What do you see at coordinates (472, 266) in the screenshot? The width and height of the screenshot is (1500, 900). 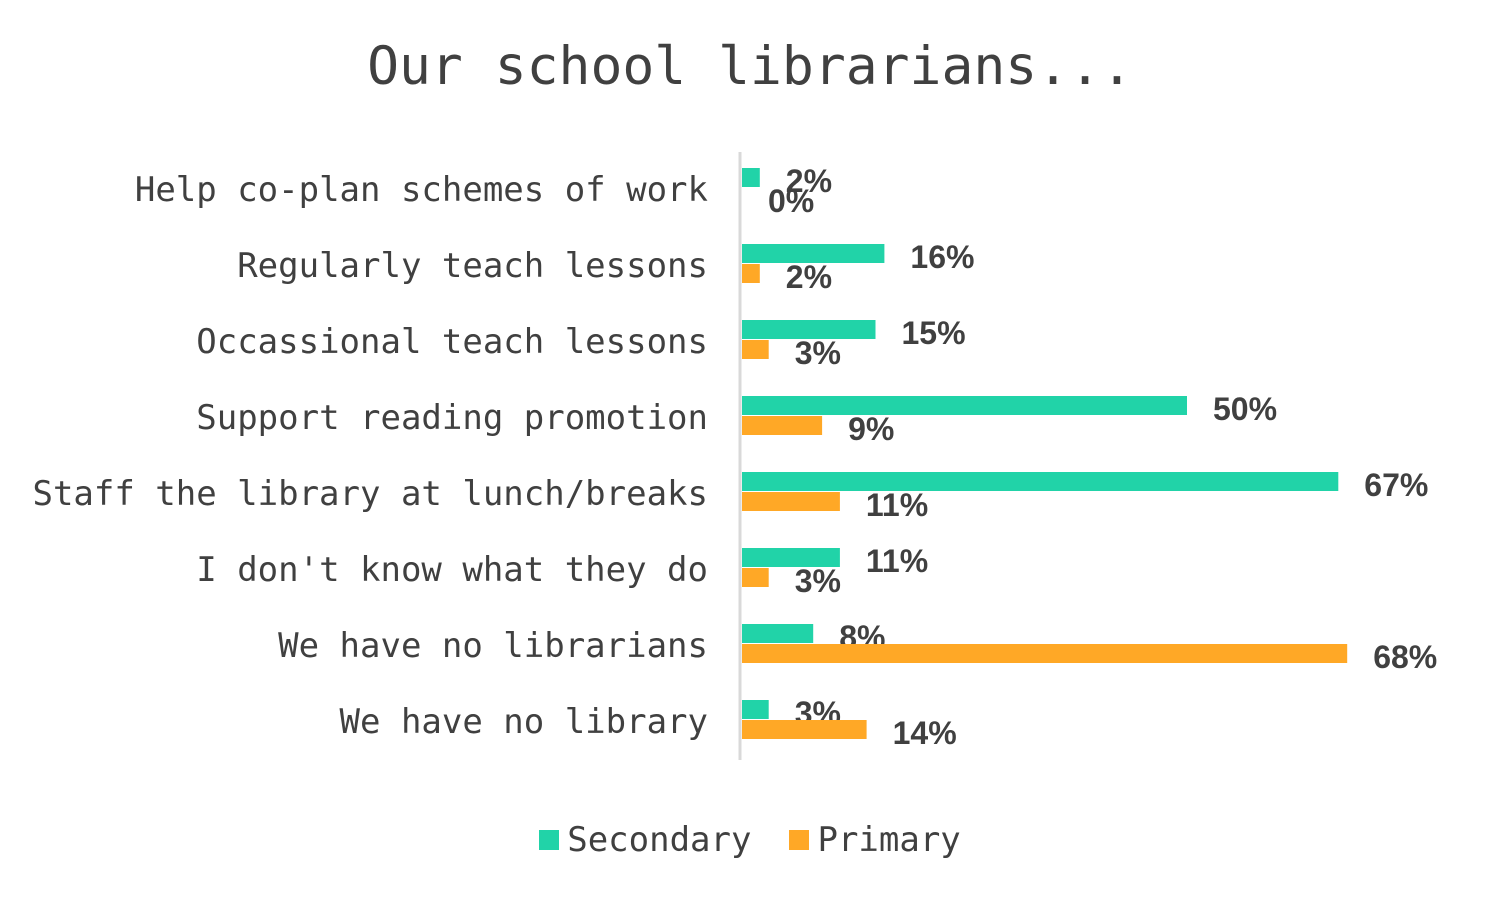 I see `category-label: Regularly teach lessons` at bounding box center [472, 266].